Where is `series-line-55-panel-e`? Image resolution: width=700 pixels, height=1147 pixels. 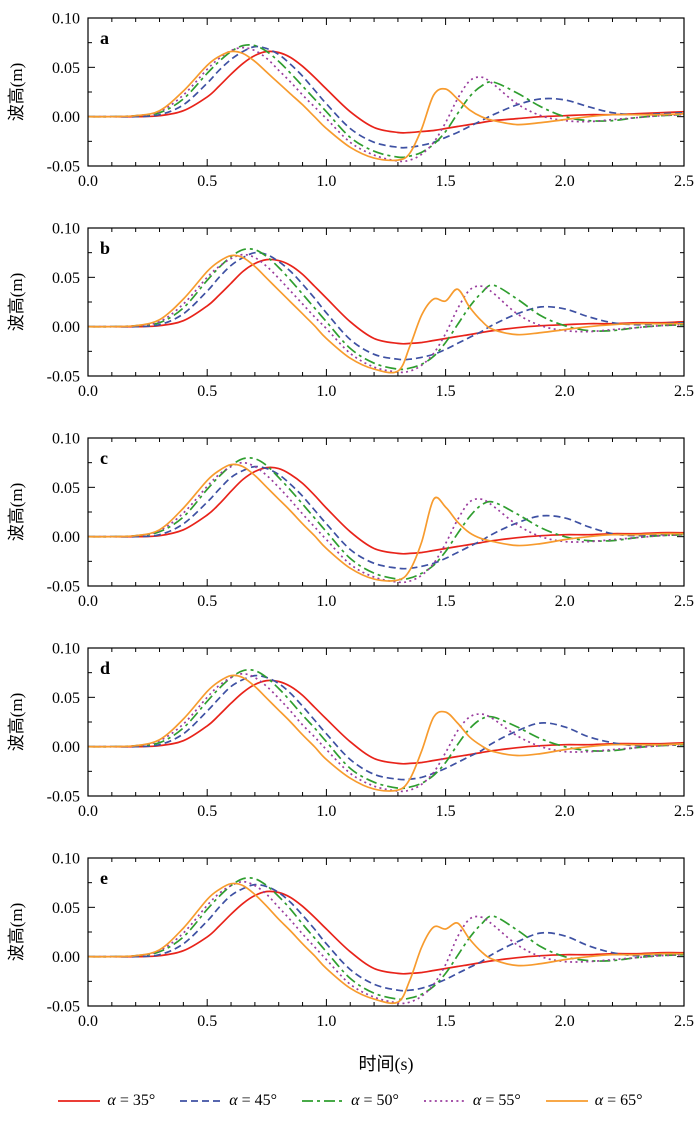 series-line-55-panel-e is located at coordinates (386, 942).